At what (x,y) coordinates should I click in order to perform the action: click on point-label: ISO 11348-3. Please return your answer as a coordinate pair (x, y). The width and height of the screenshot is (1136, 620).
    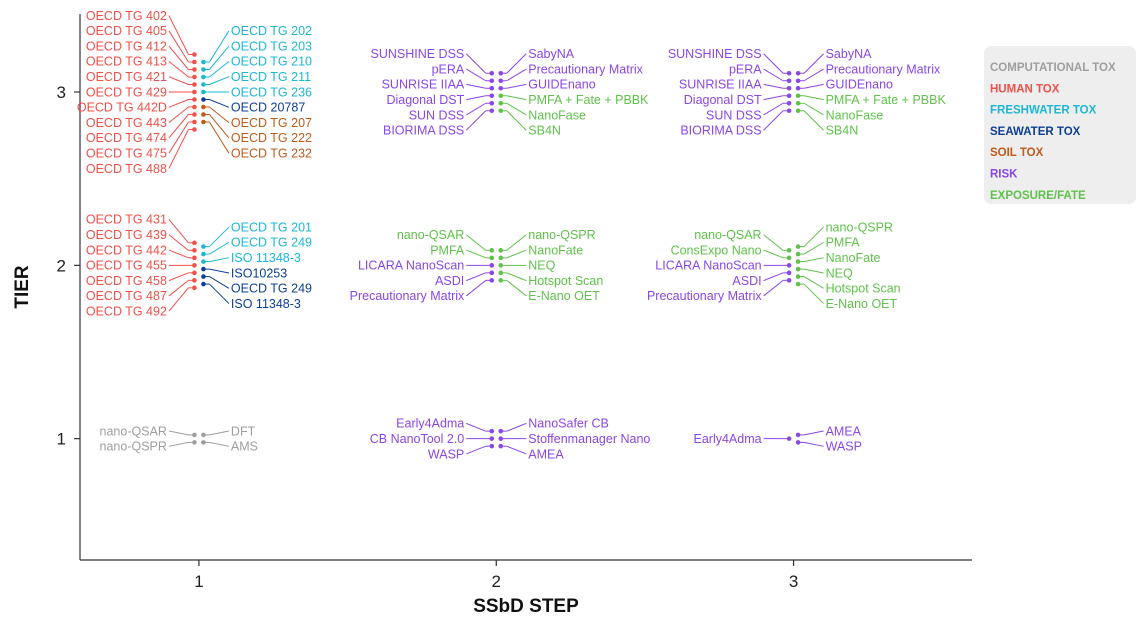
    Looking at the image, I should click on (266, 304).